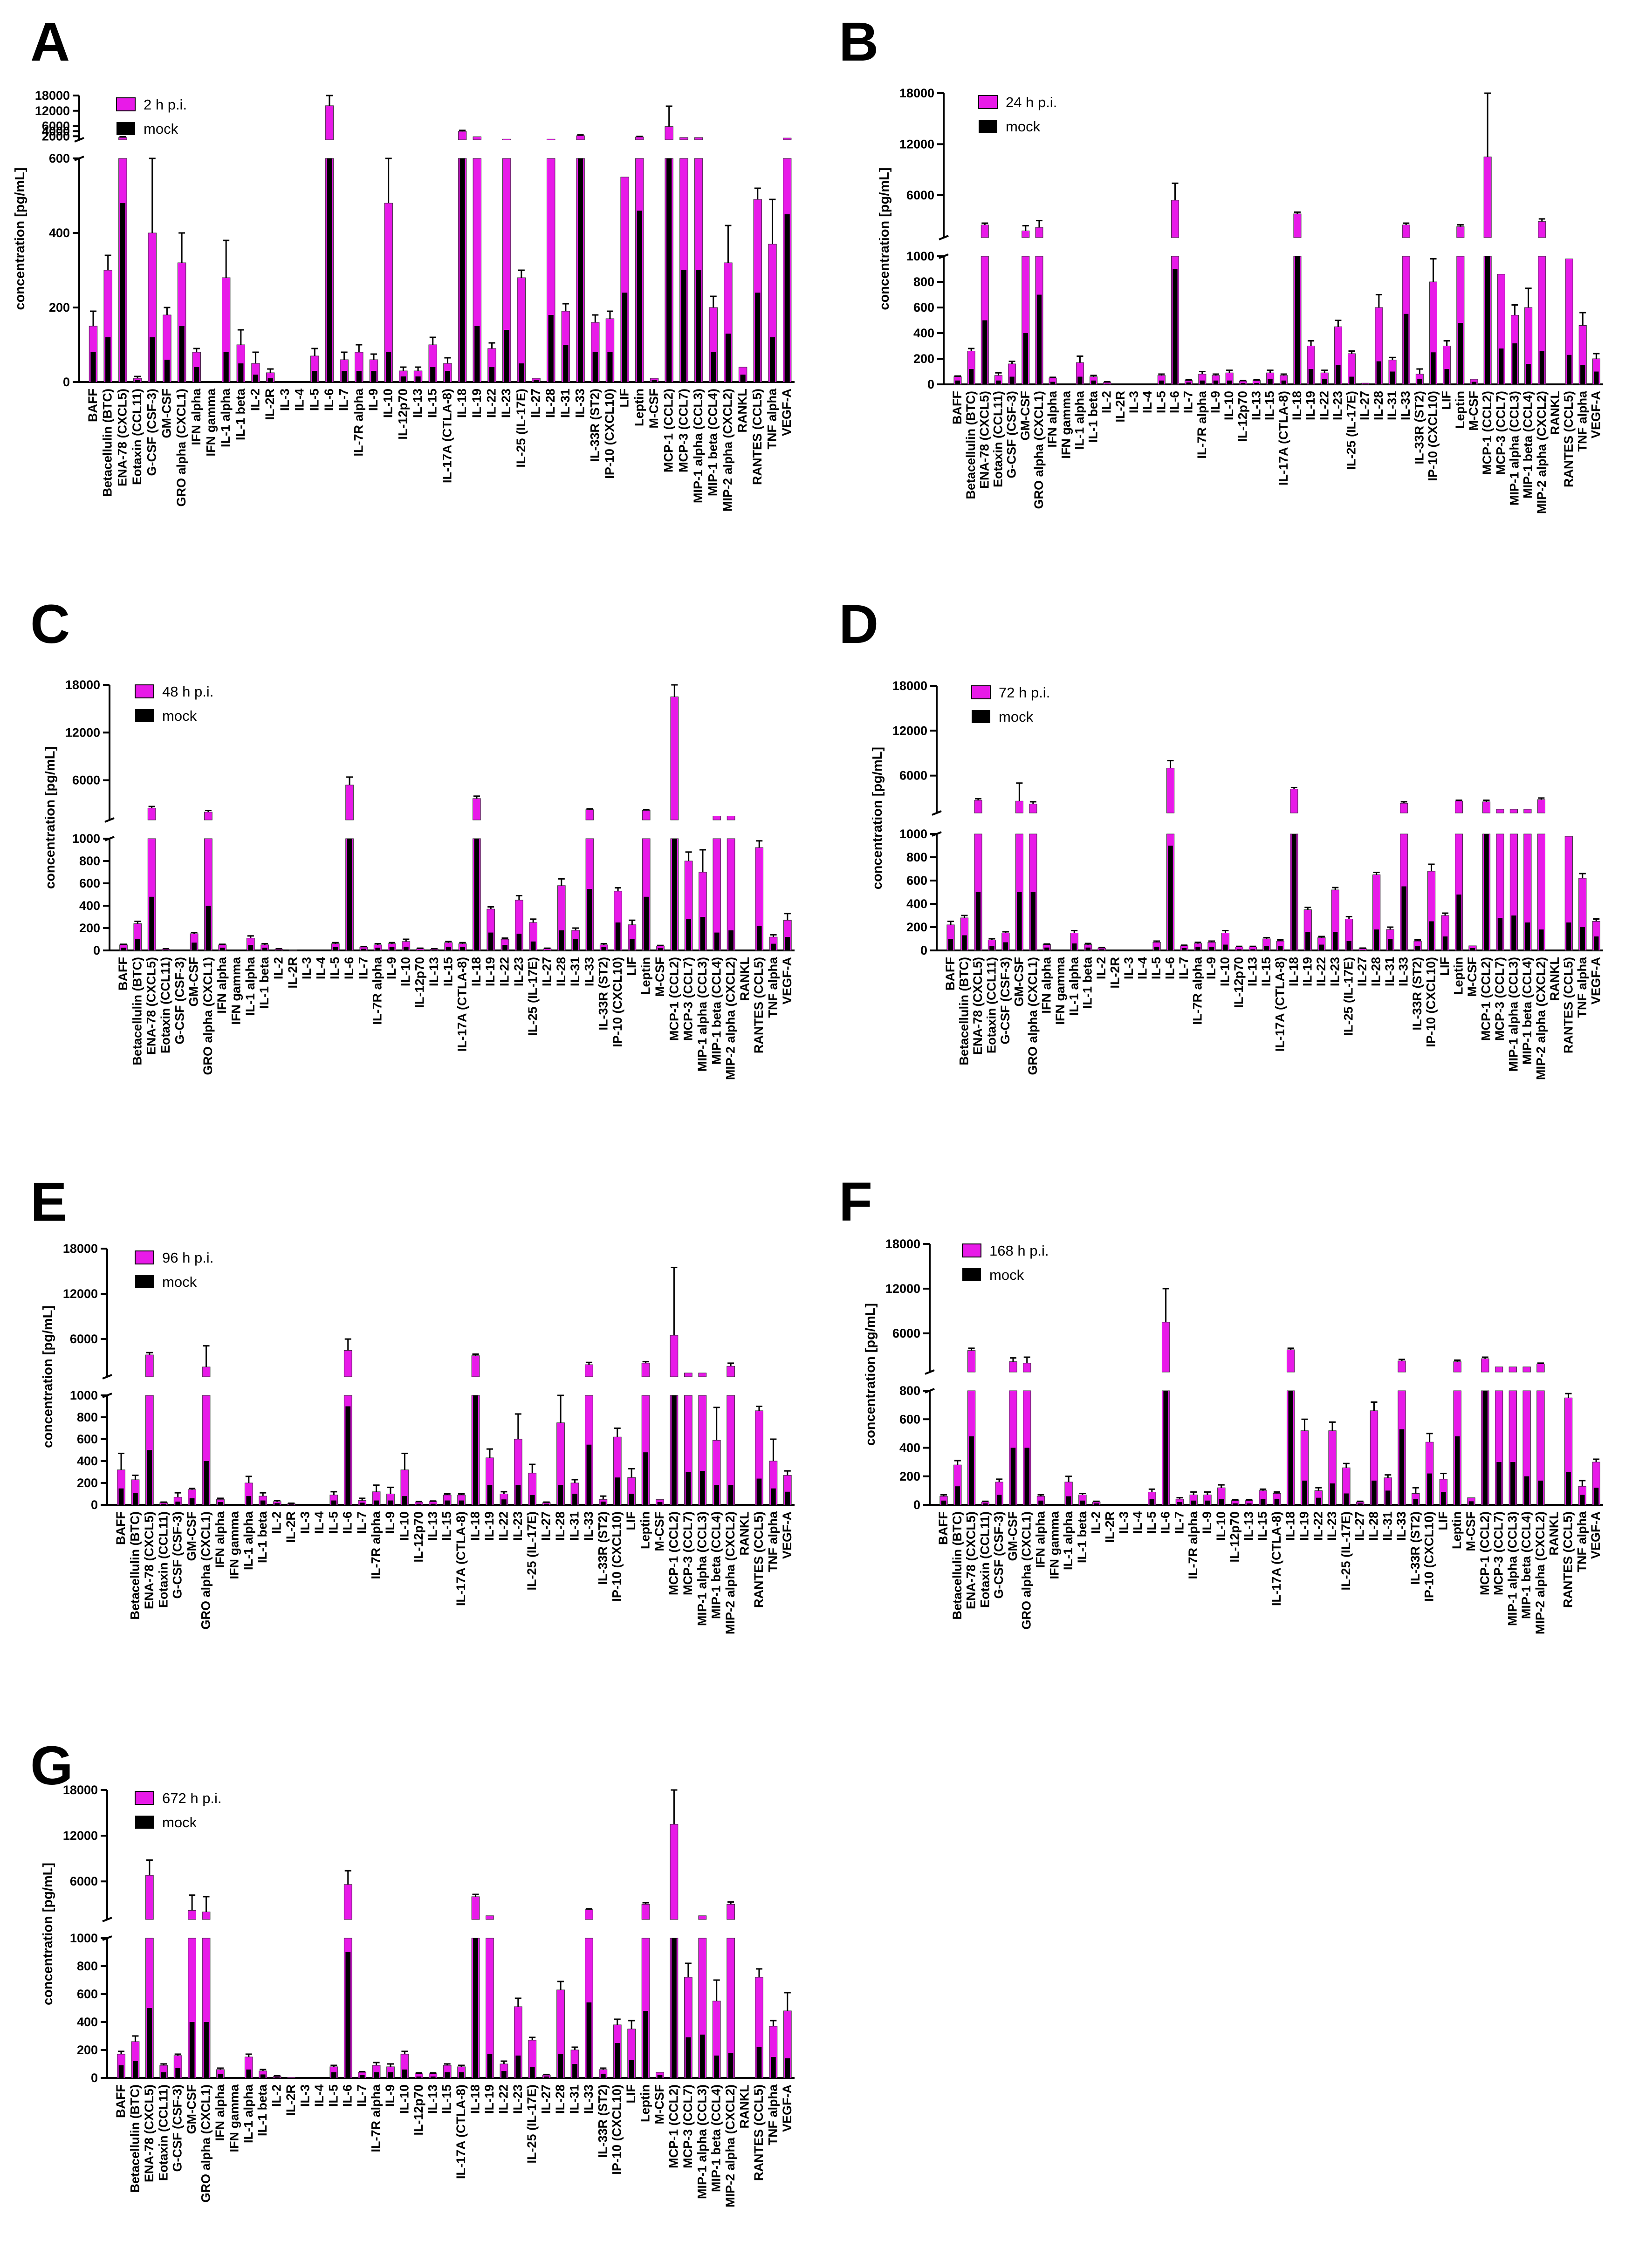  What do you see at coordinates (208, 1016) in the screenshot?
I see `x-tick-label: GRO alpha (CXCL1)` at bounding box center [208, 1016].